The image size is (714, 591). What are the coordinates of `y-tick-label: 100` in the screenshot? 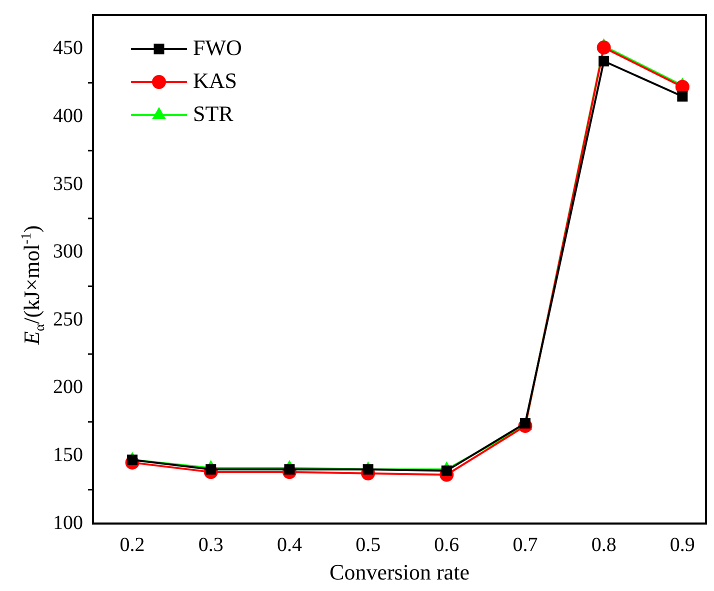 It's located at (68, 523).